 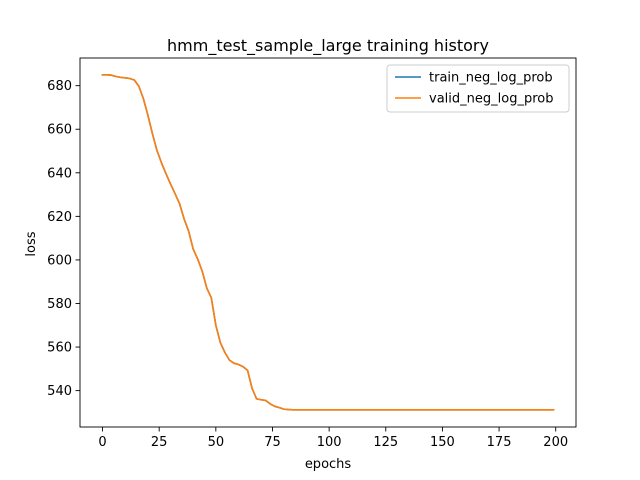 I want to click on y-tick-label: 680, so click(x=59, y=86).